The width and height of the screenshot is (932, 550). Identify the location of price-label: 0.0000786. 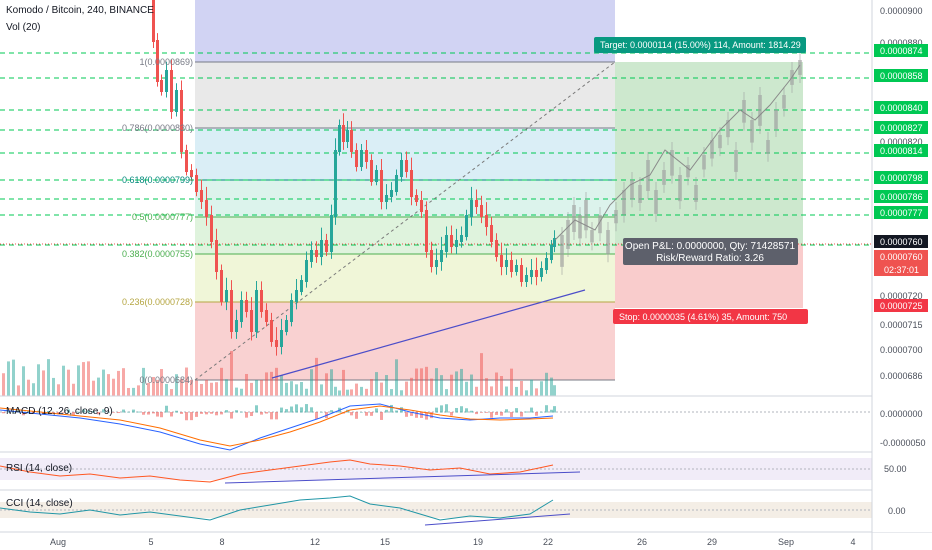
(901, 197).